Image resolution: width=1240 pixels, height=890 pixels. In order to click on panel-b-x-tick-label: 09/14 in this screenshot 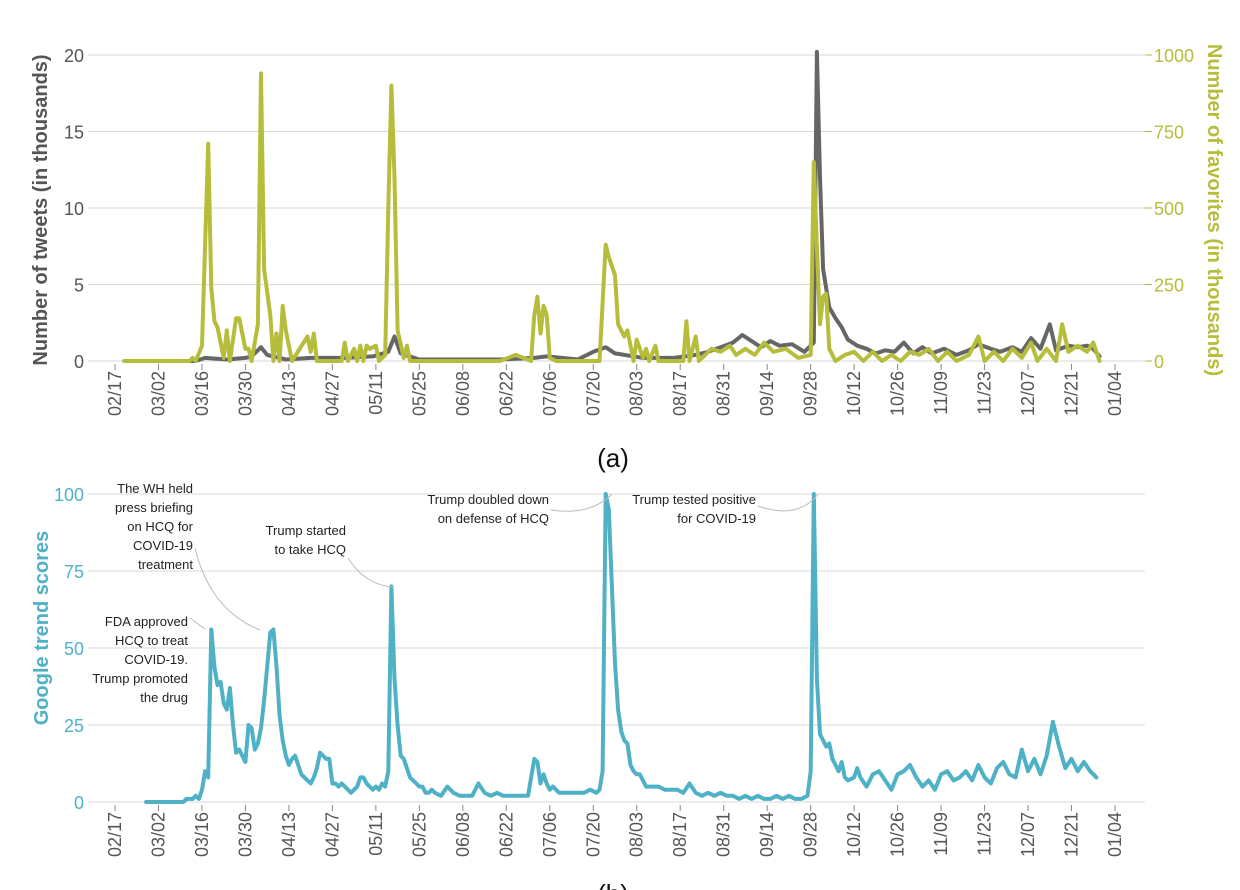, I will do `click(767, 834)`.